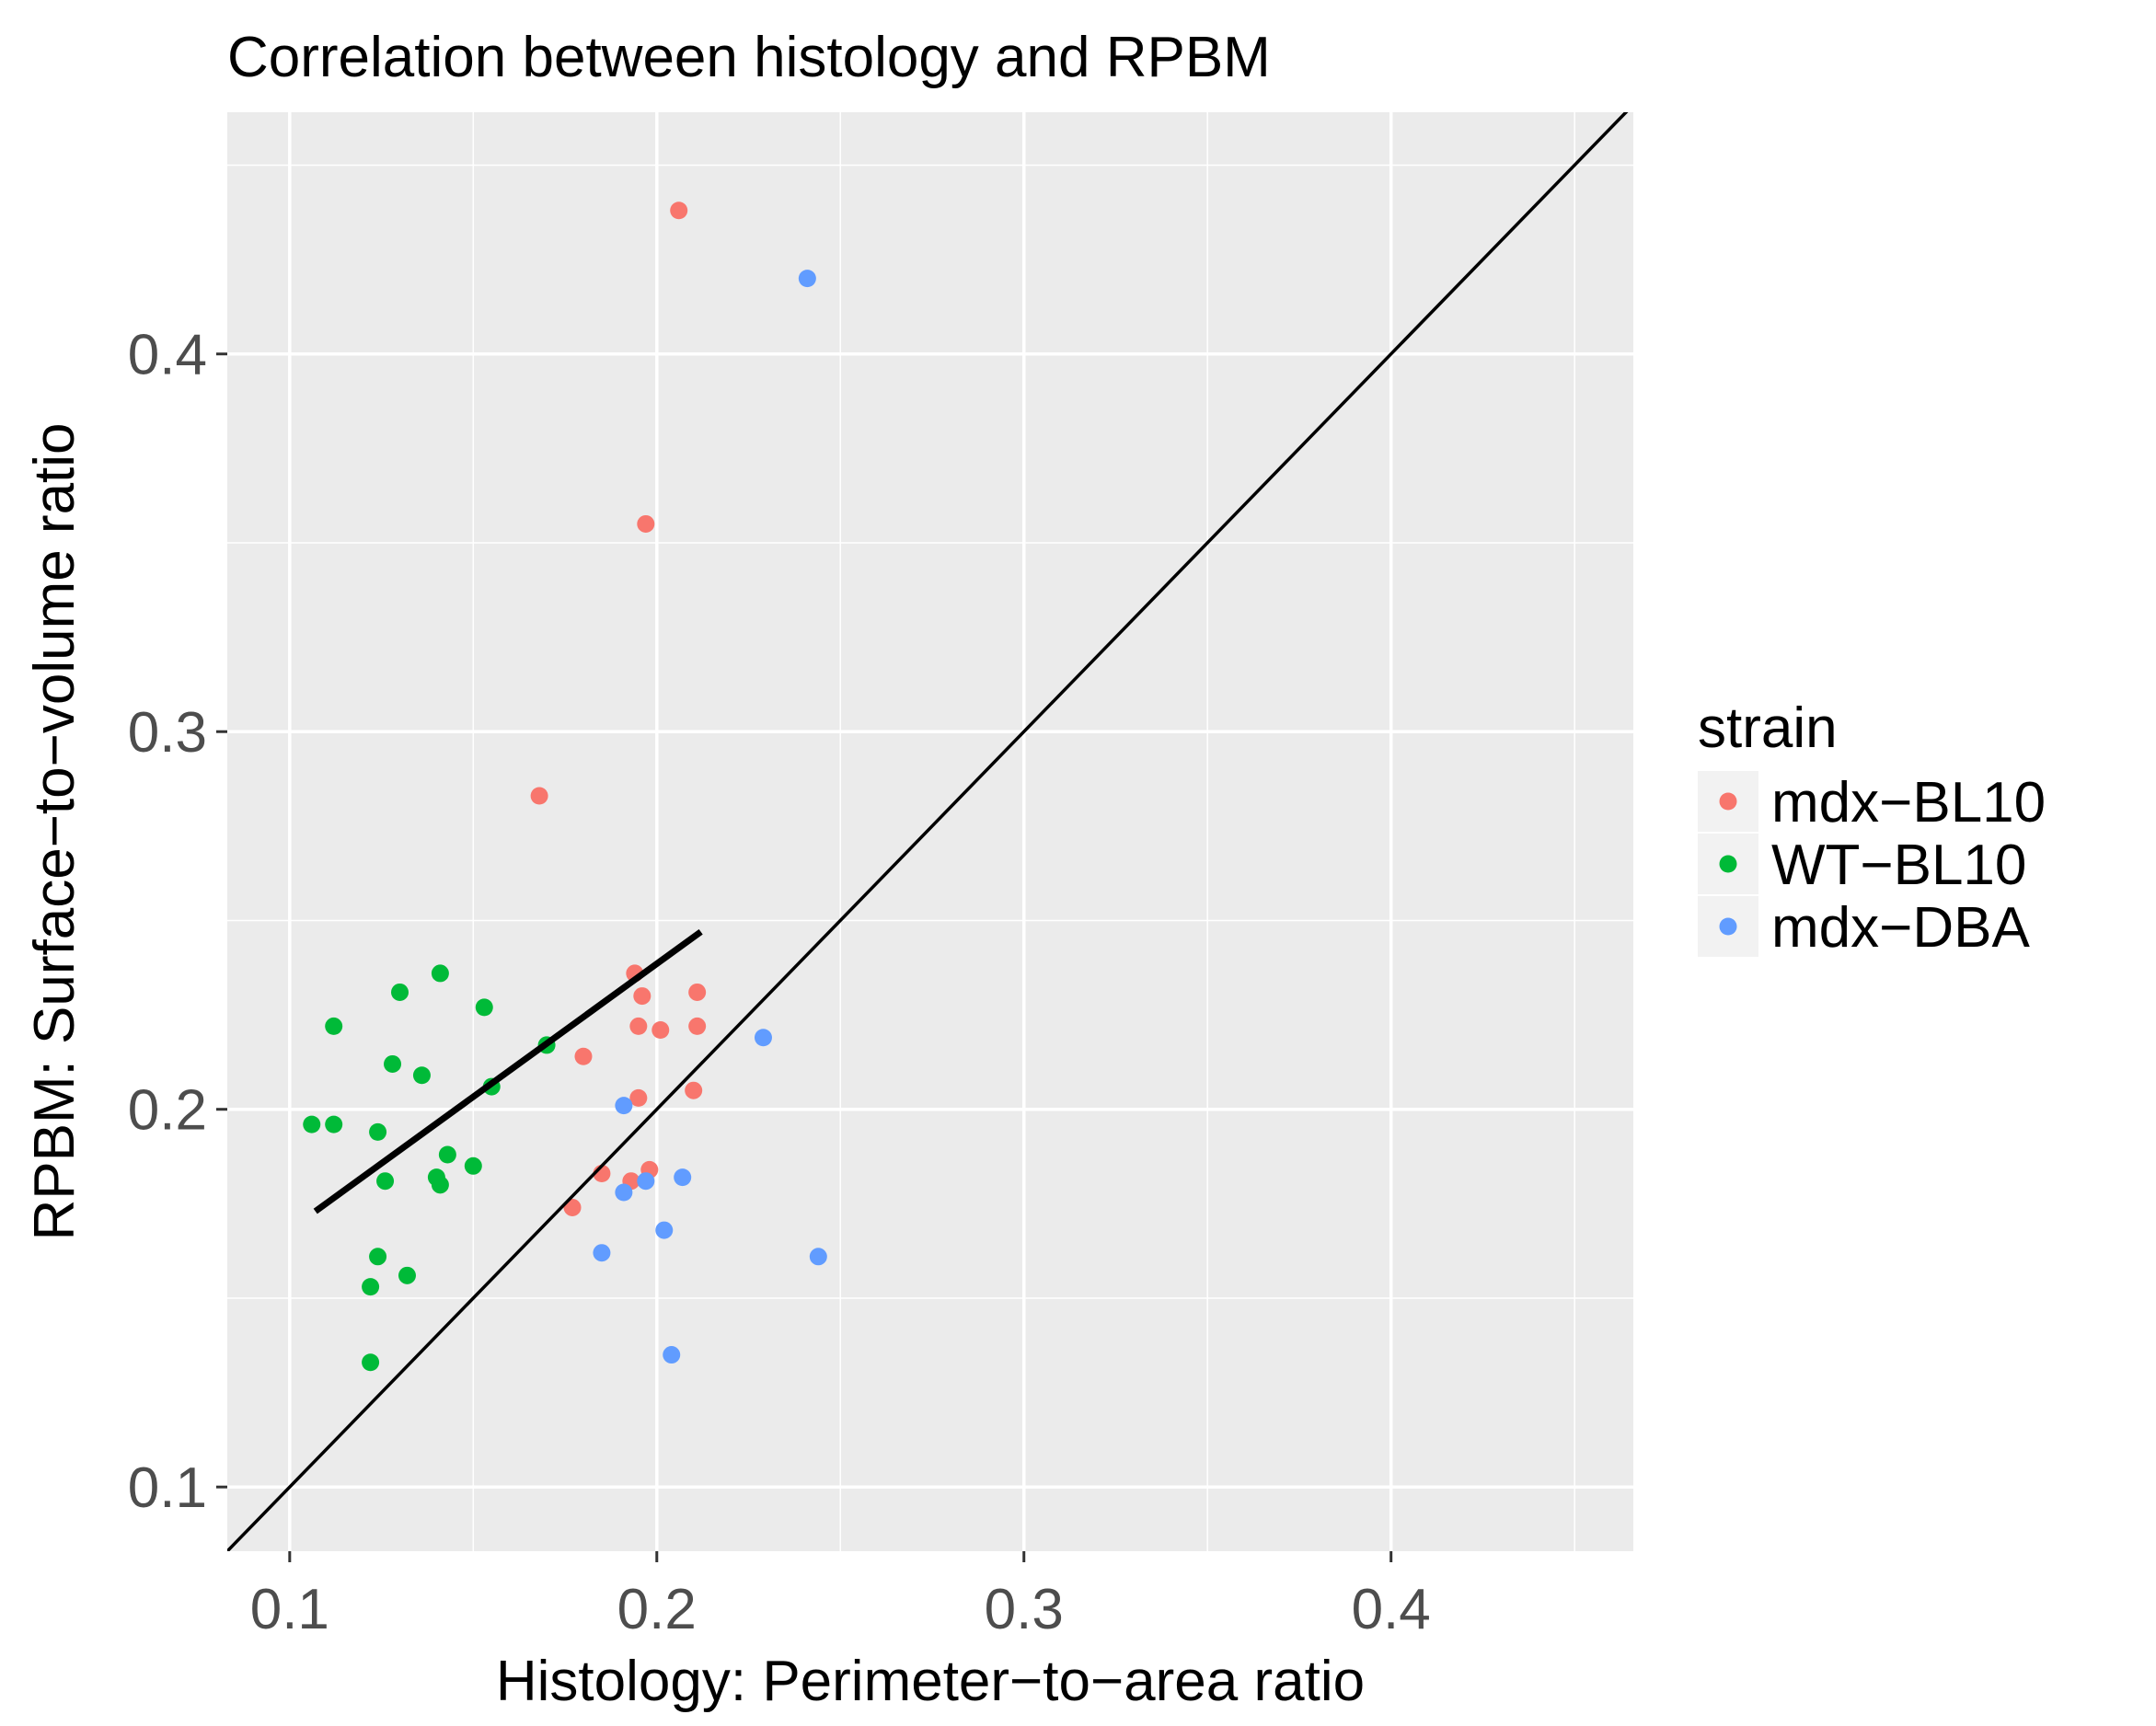  What do you see at coordinates (1768, 728) in the screenshot?
I see `legend-title: strain` at bounding box center [1768, 728].